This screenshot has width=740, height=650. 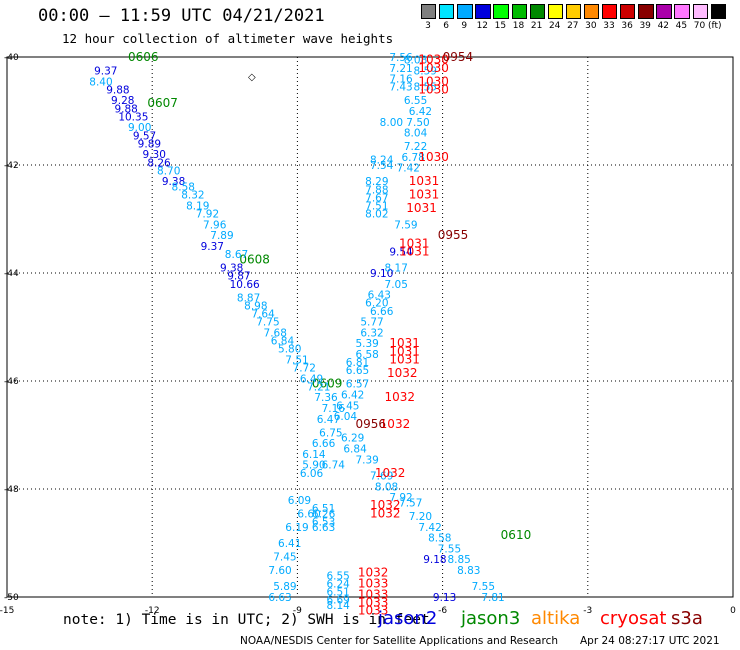 I want to click on swh-value-label: 7.69, so click(x=381, y=477).